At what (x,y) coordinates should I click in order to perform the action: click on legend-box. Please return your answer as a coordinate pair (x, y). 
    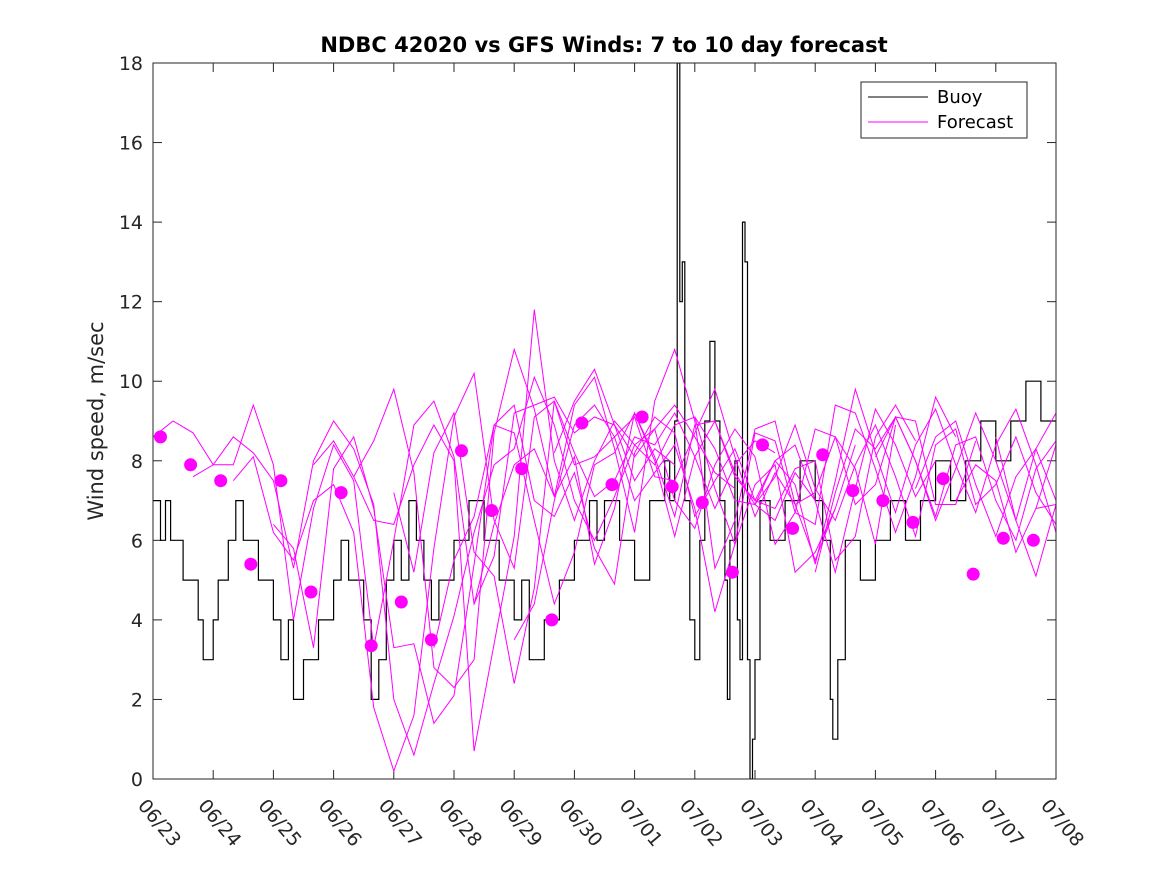
    Looking at the image, I should click on (944, 110).